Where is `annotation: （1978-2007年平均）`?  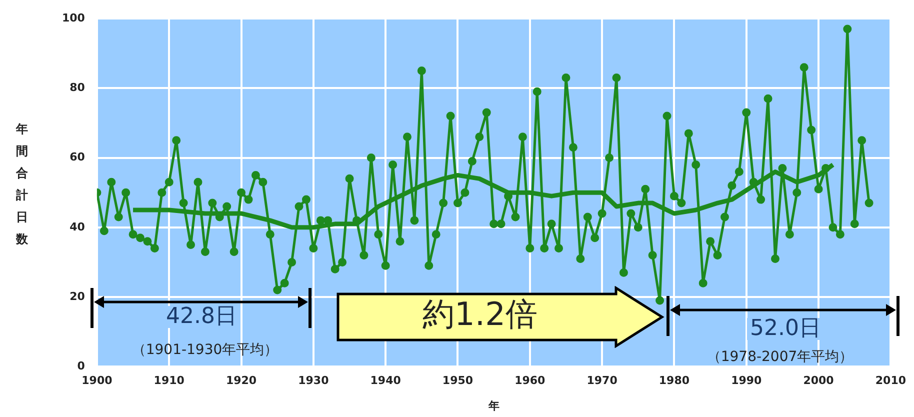 annotation: （1978-2007年平均） is located at coordinates (780, 357).